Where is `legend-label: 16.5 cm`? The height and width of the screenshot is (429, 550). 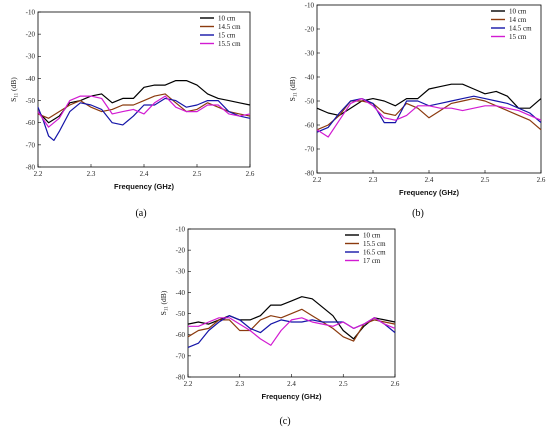 legend-label: 16.5 cm is located at coordinates (374, 253).